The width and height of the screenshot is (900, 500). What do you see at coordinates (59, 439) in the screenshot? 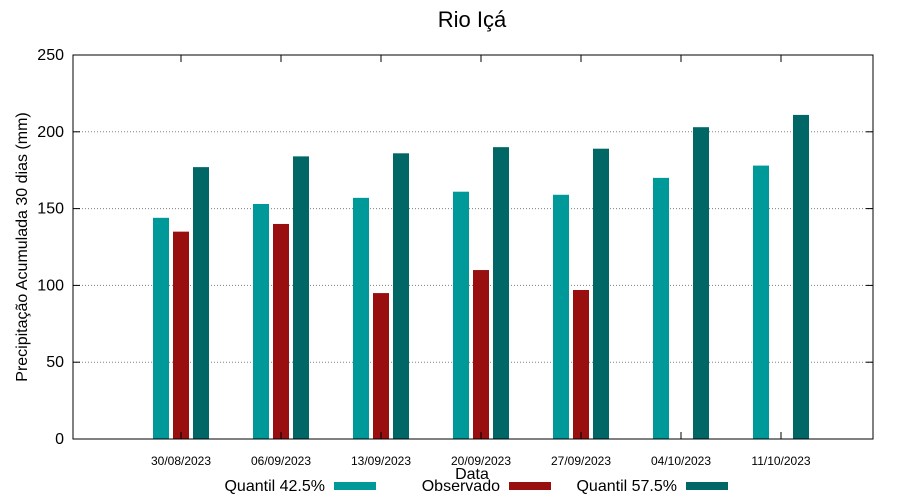
I see `y-tick-label: 0` at bounding box center [59, 439].